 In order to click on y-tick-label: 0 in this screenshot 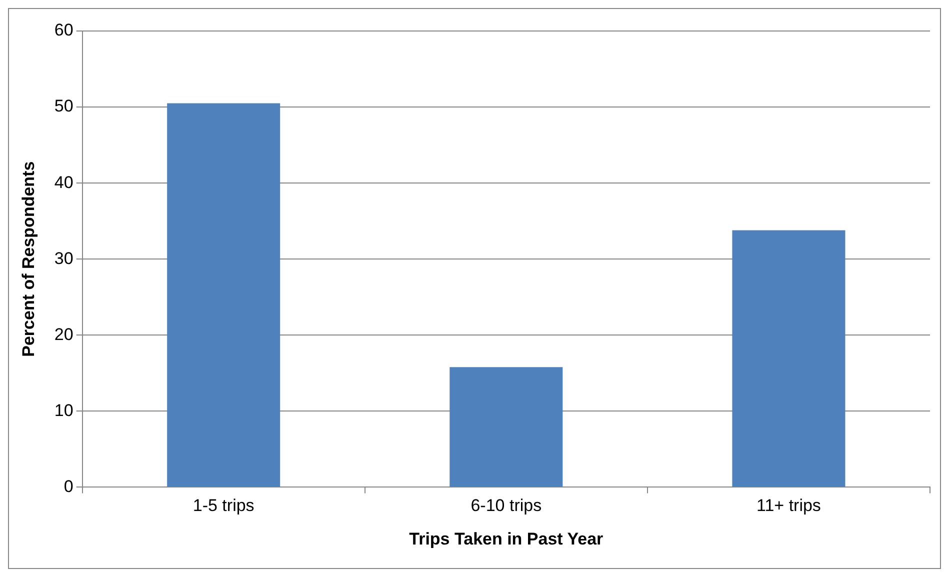, I will do `click(69, 486)`.